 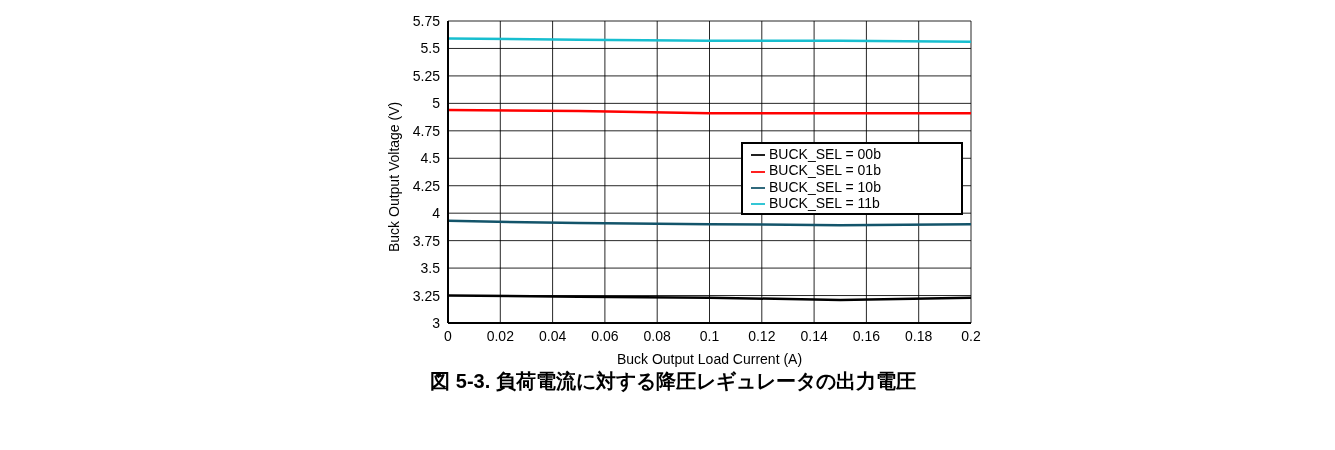 What do you see at coordinates (426, 75) in the screenshot?
I see `y-tick-label: 5.25` at bounding box center [426, 75].